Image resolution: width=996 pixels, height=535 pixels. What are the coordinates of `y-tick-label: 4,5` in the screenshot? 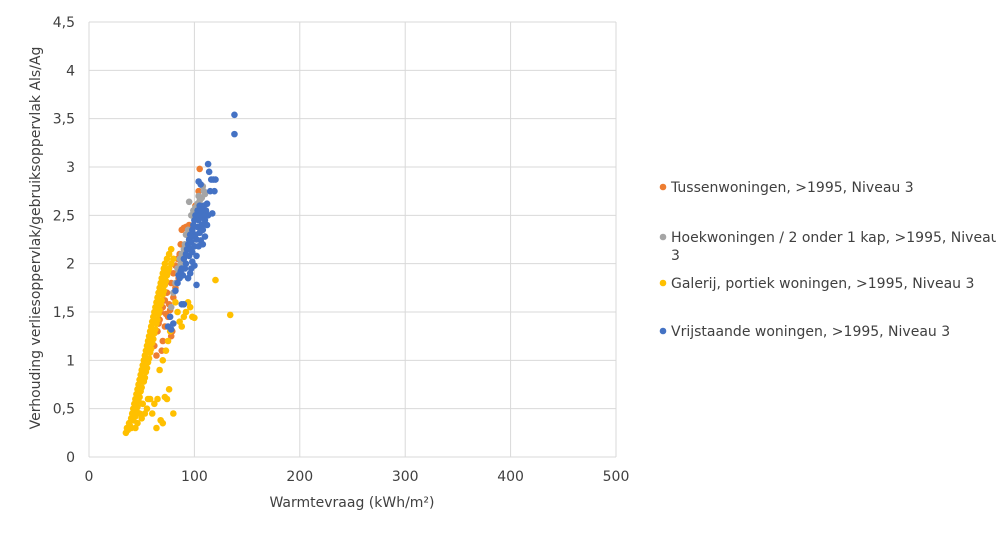 It's located at (64, 23).